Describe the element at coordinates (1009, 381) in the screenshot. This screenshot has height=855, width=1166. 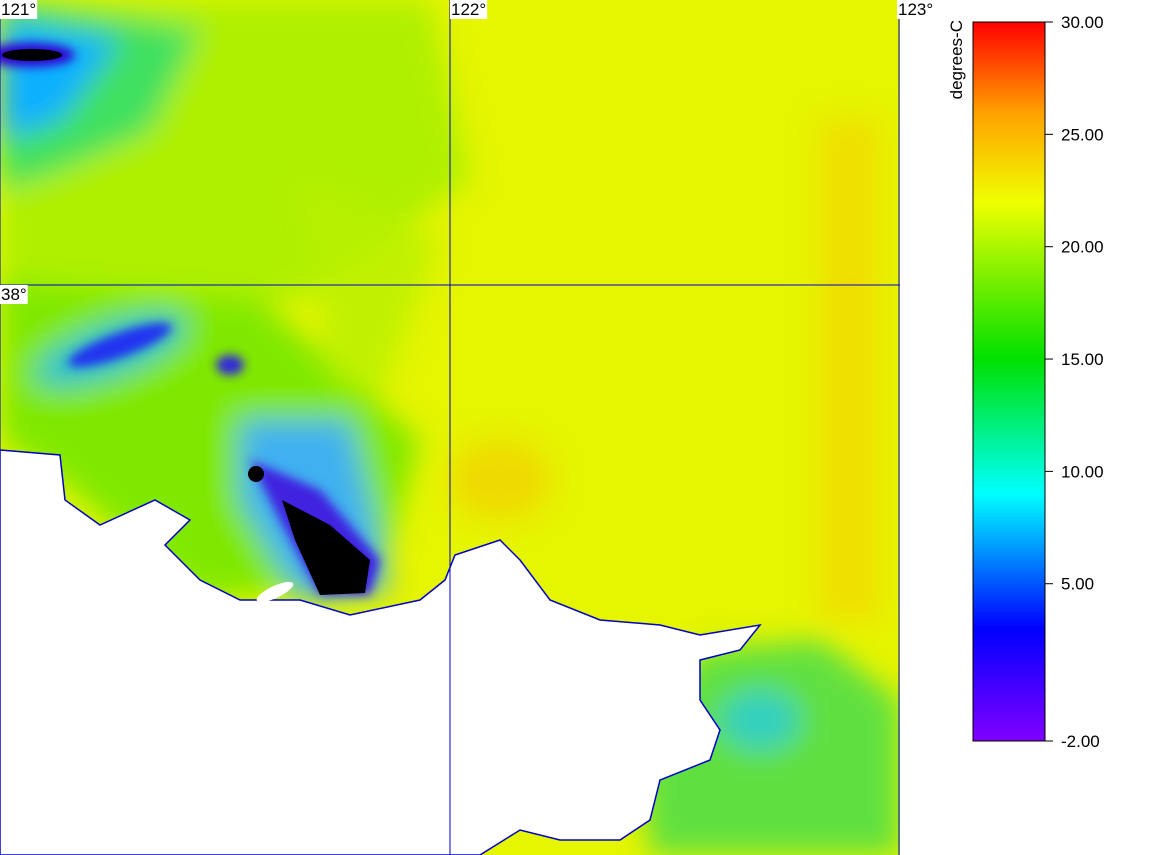
I see `colorbar` at that location.